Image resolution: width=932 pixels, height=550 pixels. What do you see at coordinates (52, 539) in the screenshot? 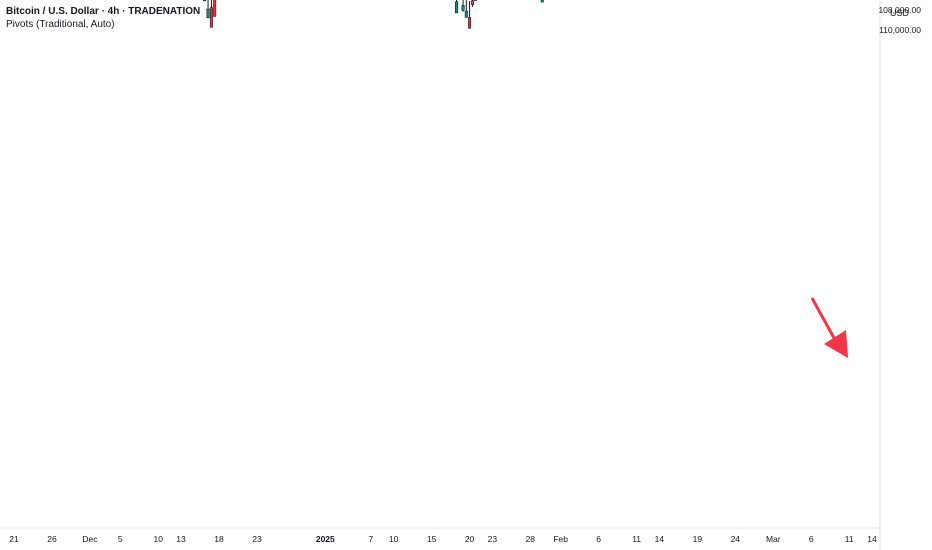
I see `time-tick-label: 26` at bounding box center [52, 539].